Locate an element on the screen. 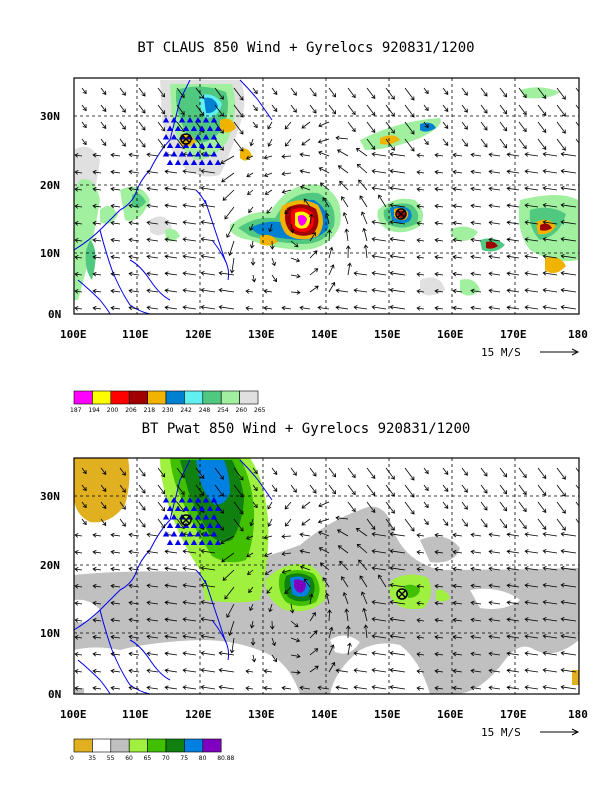 This screenshot has width=612, height=792. colorbar-label: 0 is located at coordinates (72, 758).